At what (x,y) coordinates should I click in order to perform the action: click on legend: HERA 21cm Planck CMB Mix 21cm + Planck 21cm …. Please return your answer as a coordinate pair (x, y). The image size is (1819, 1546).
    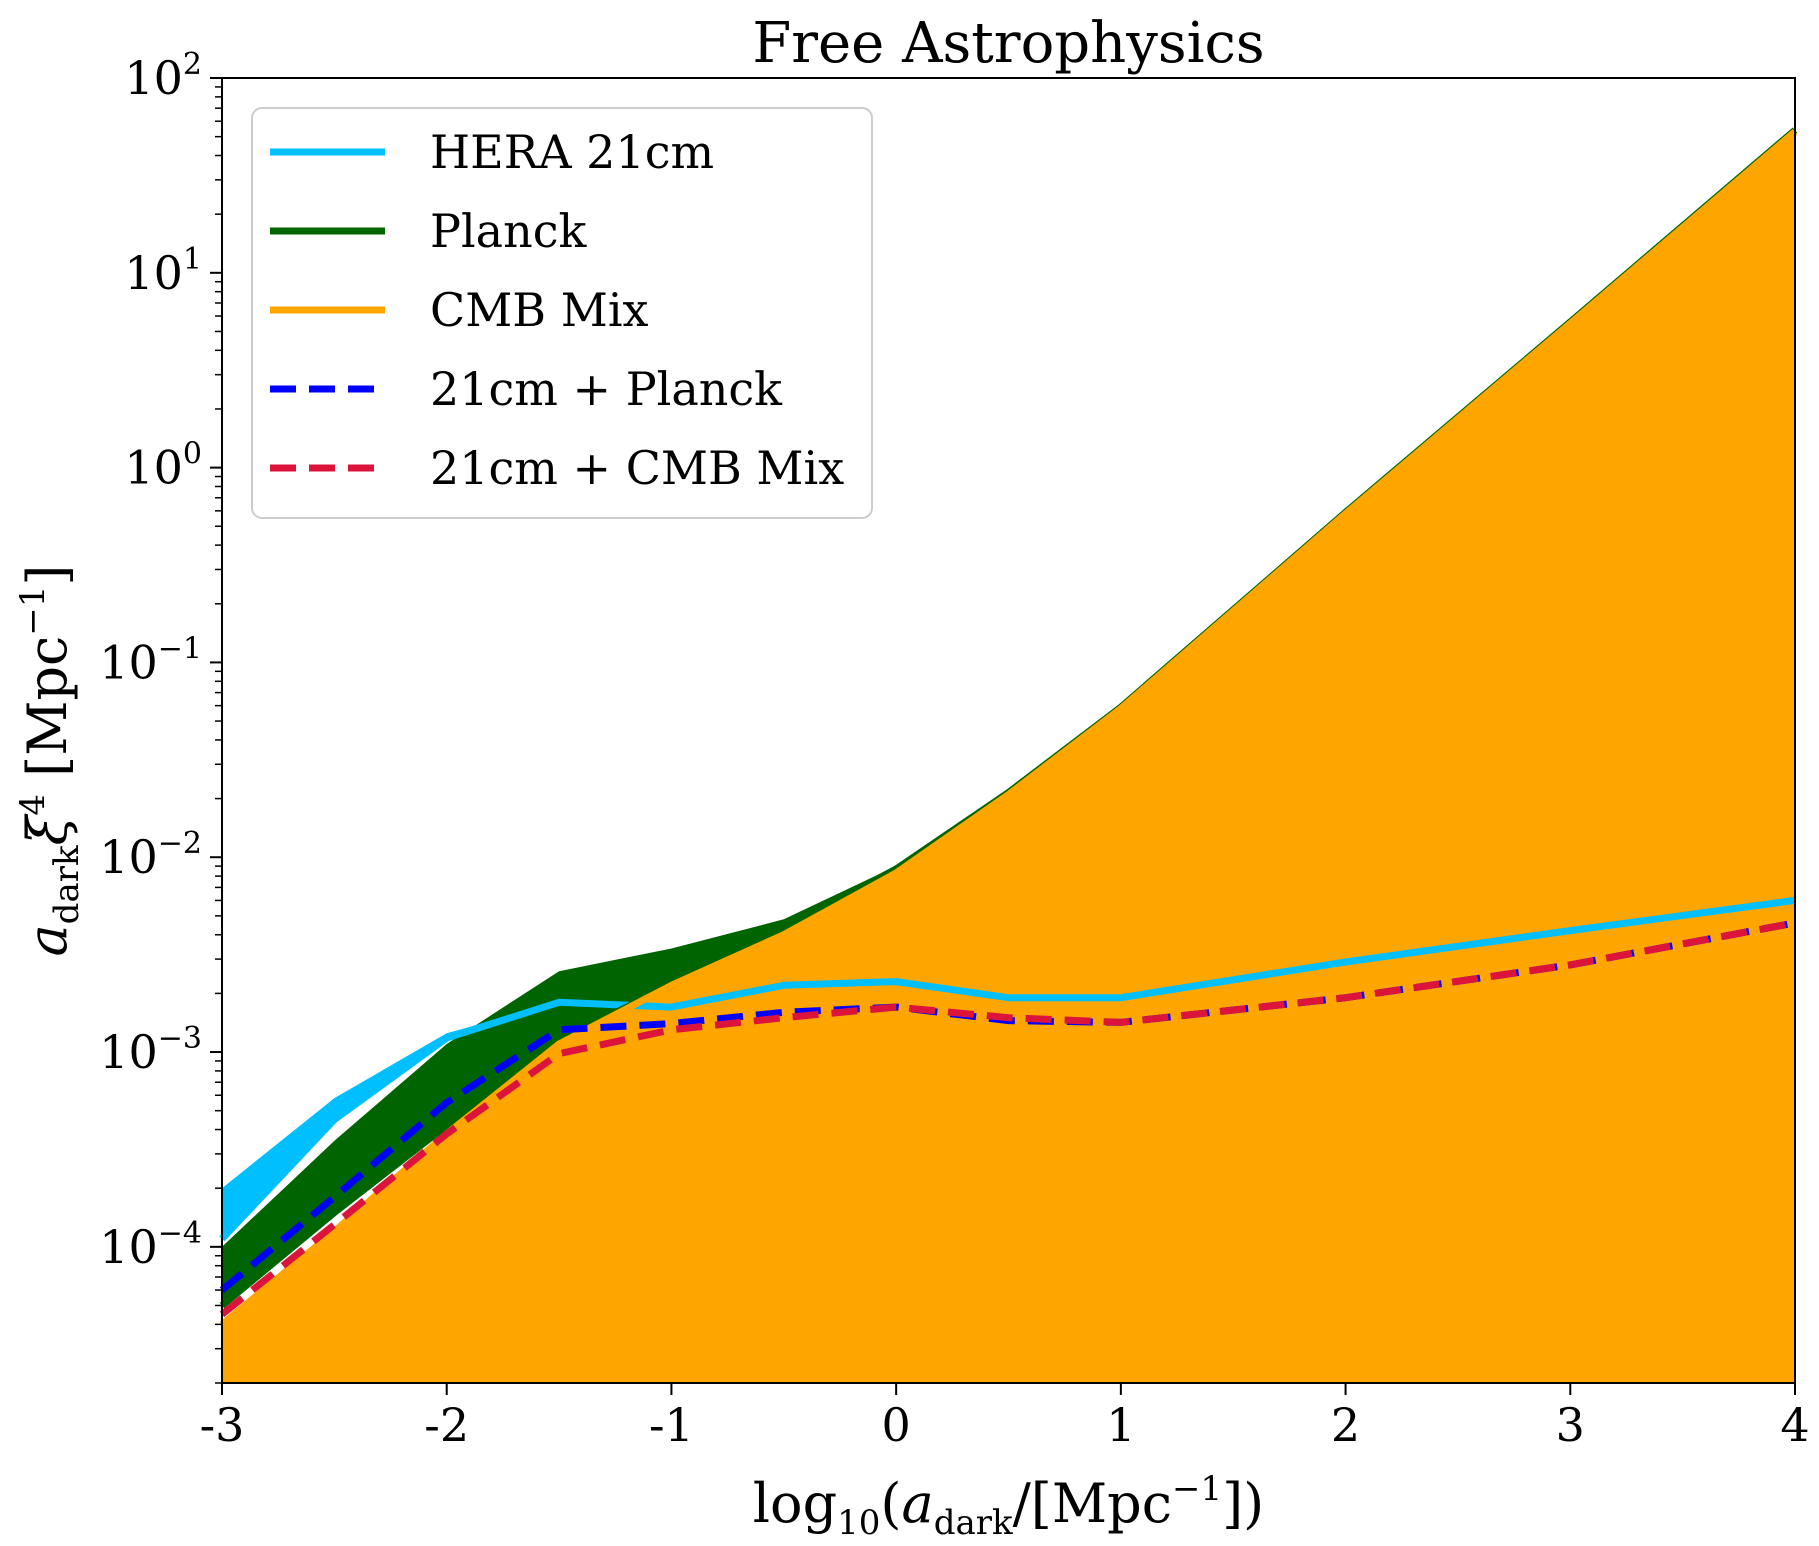
    Looking at the image, I should click on (562, 313).